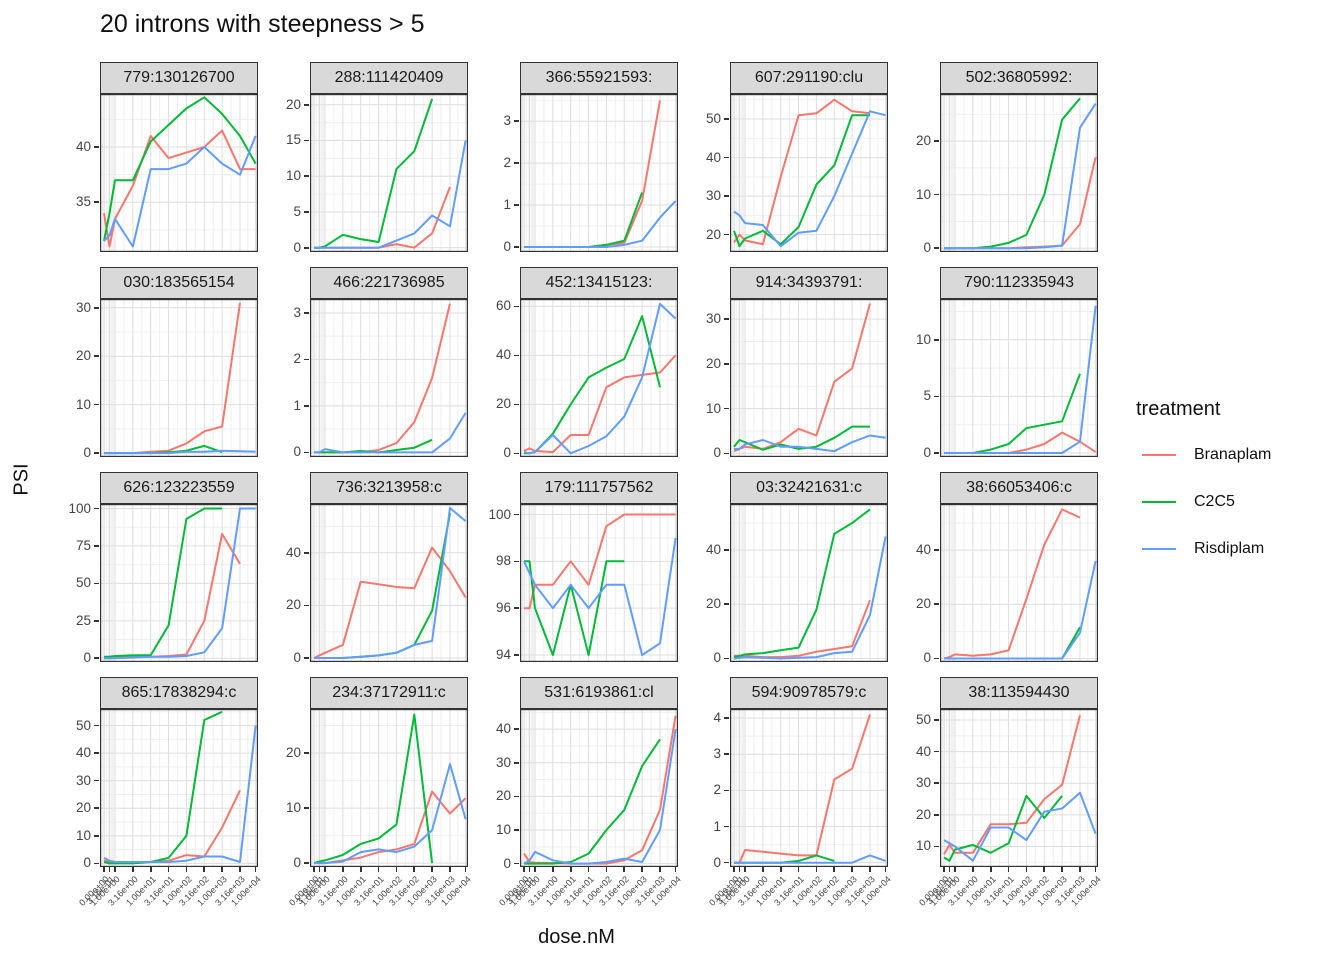 The width and height of the screenshot is (1344, 960). What do you see at coordinates (809, 283) in the screenshot?
I see `facet-strip: 914:34393791:` at bounding box center [809, 283].